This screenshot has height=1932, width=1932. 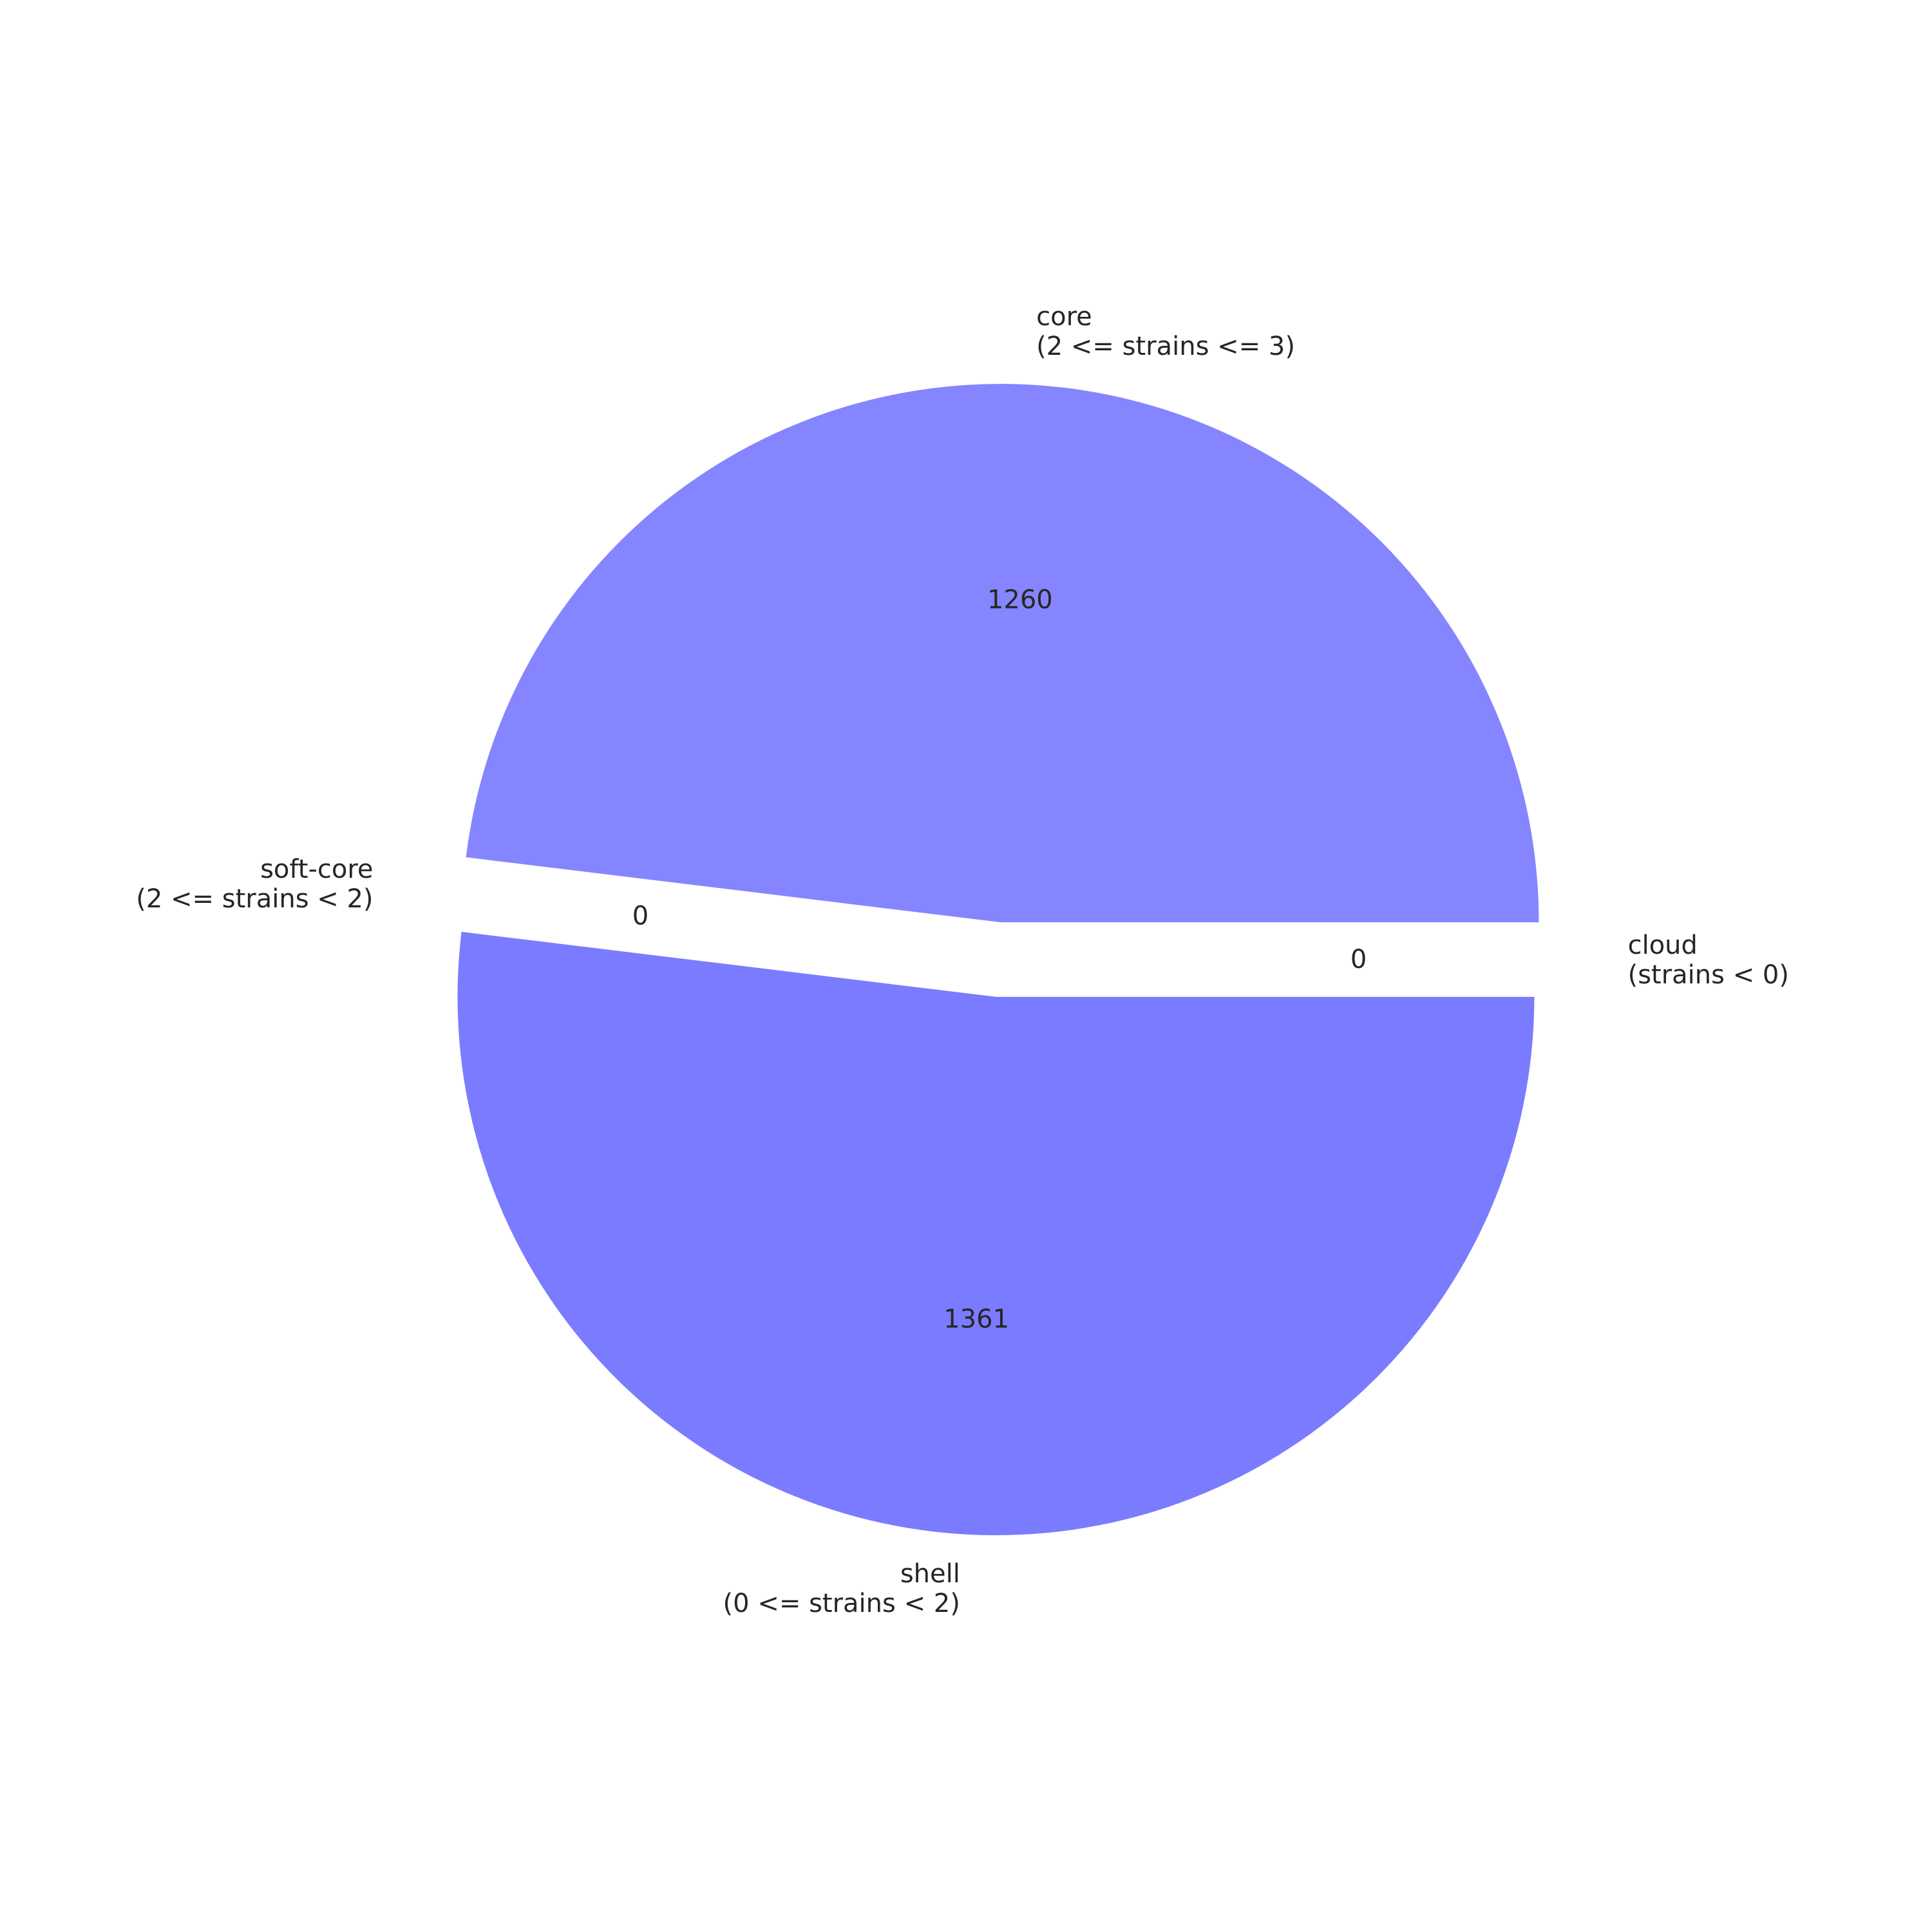 I want to click on category-label-core: core (2 <= strains <= 3), so click(x=1165, y=332).